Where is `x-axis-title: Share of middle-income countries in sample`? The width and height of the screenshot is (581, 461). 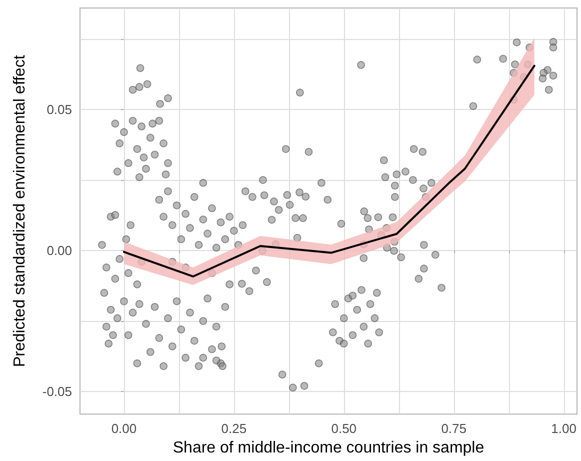 x-axis-title: Share of middle-income countries in sample is located at coordinates (328, 448).